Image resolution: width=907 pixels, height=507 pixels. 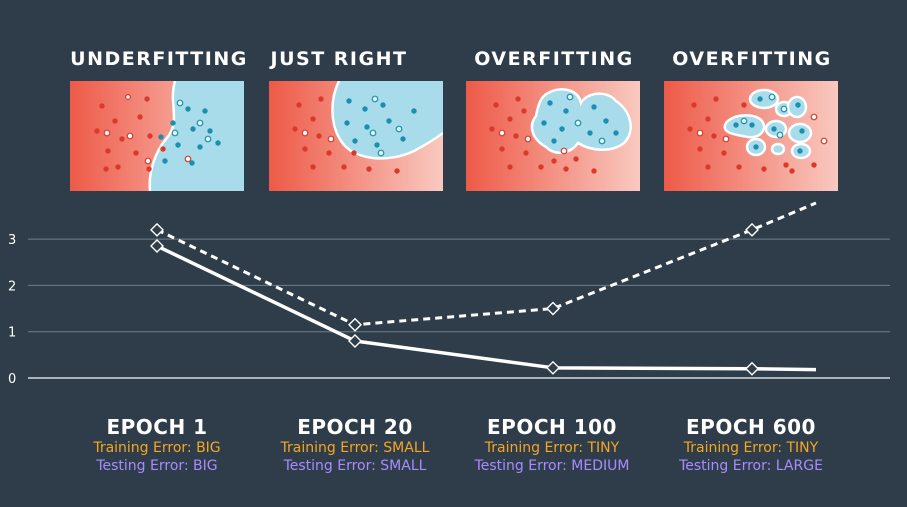 I want to click on y-tick-label-3: 3, so click(x=12, y=240).